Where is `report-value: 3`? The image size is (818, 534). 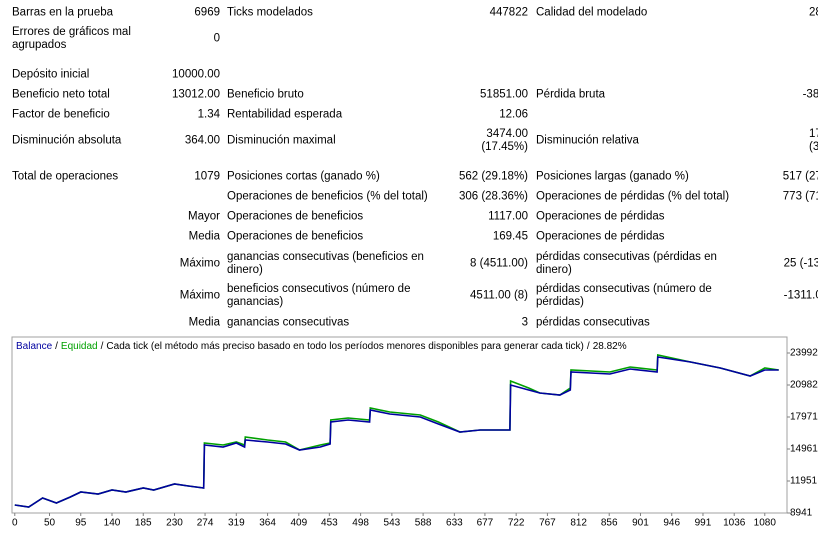
report-value: 3 is located at coordinates (524, 322).